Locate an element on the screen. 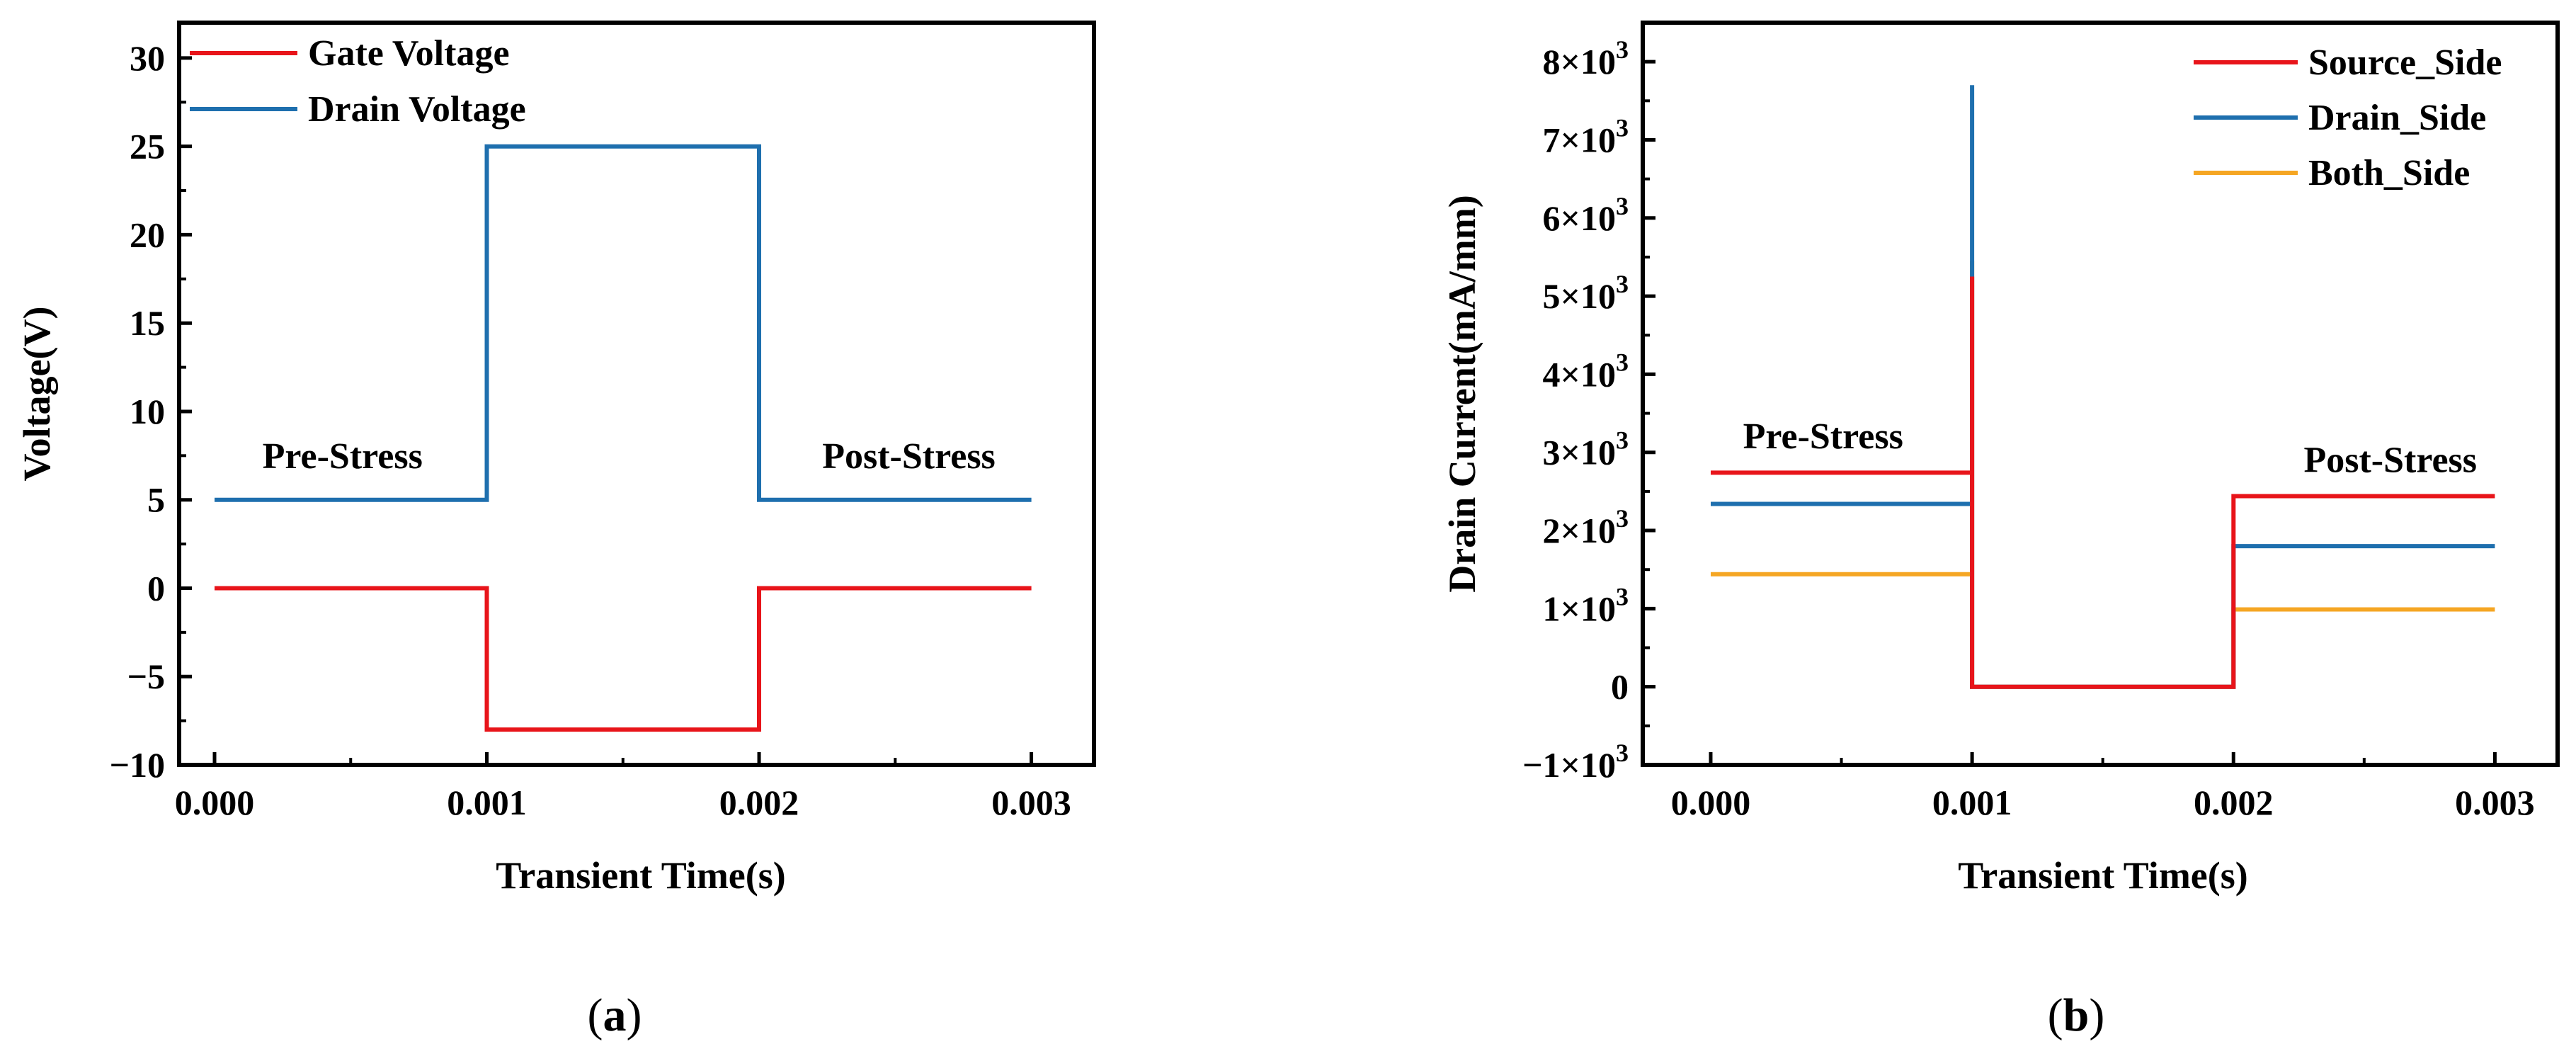 The width and height of the screenshot is (2576, 1056). panel-a-annotations: Pre-Stress Post-Stress is located at coordinates (629, 456).